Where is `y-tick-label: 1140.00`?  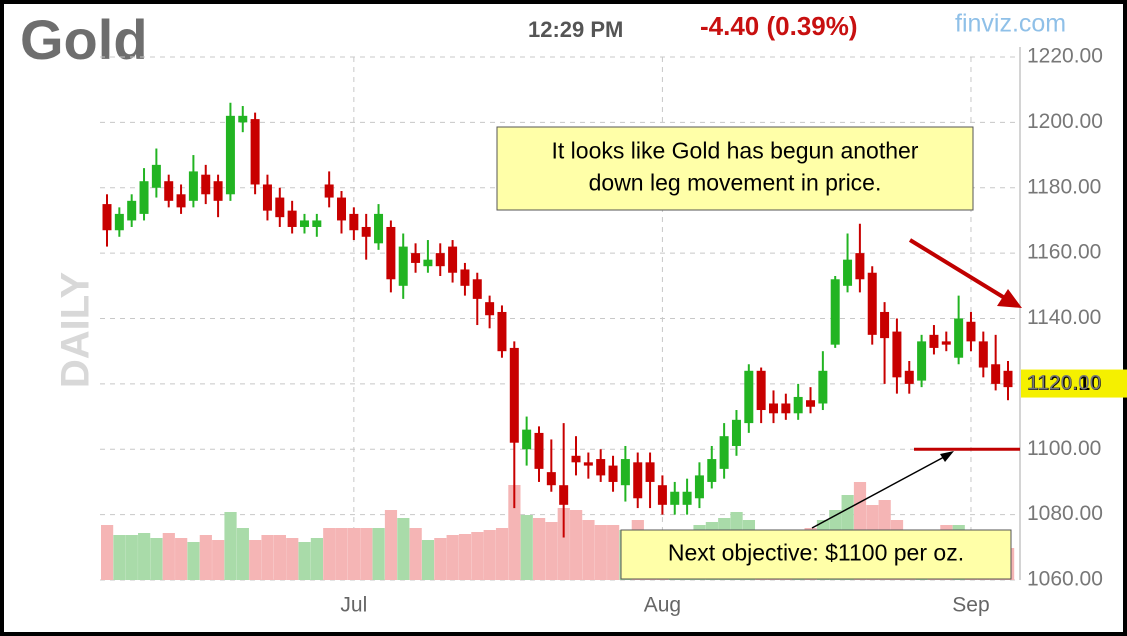 y-tick-label: 1140.00 is located at coordinates (1064, 317).